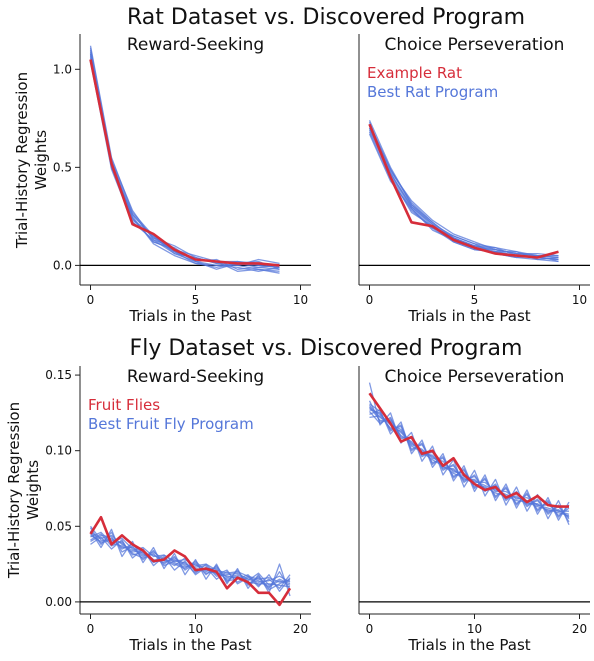 Image resolution: width=594 pixels, height=661 pixels. What do you see at coordinates (326, 348) in the screenshot?
I see `fly-row-title: Fly Dataset vs. Discovered Program` at bounding box center [326, 348].